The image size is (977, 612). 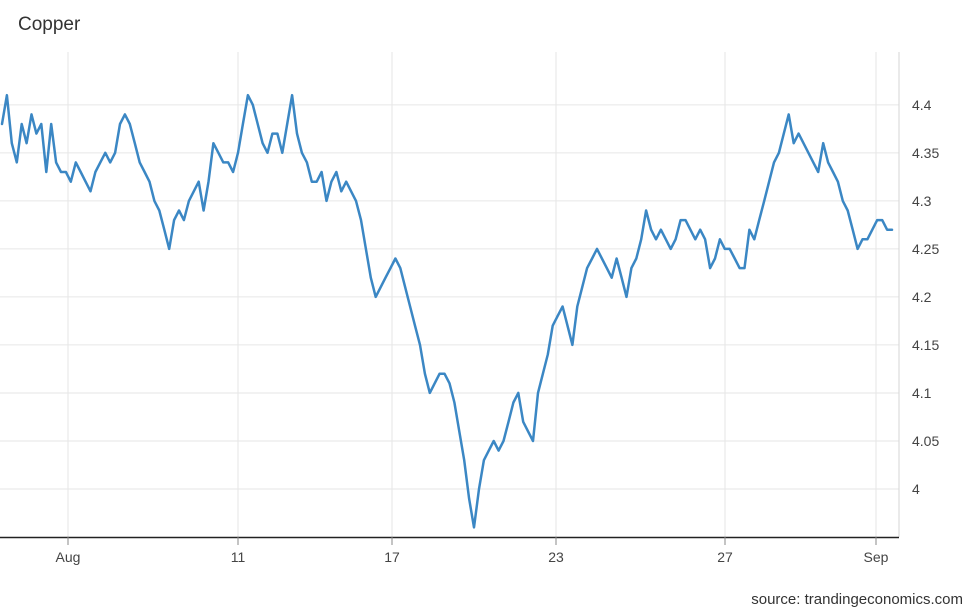 What do you see at coordinates (925, 441) in the screenshot?
I see `y-tick-label: 4.05` at bounding box center [925, 441].